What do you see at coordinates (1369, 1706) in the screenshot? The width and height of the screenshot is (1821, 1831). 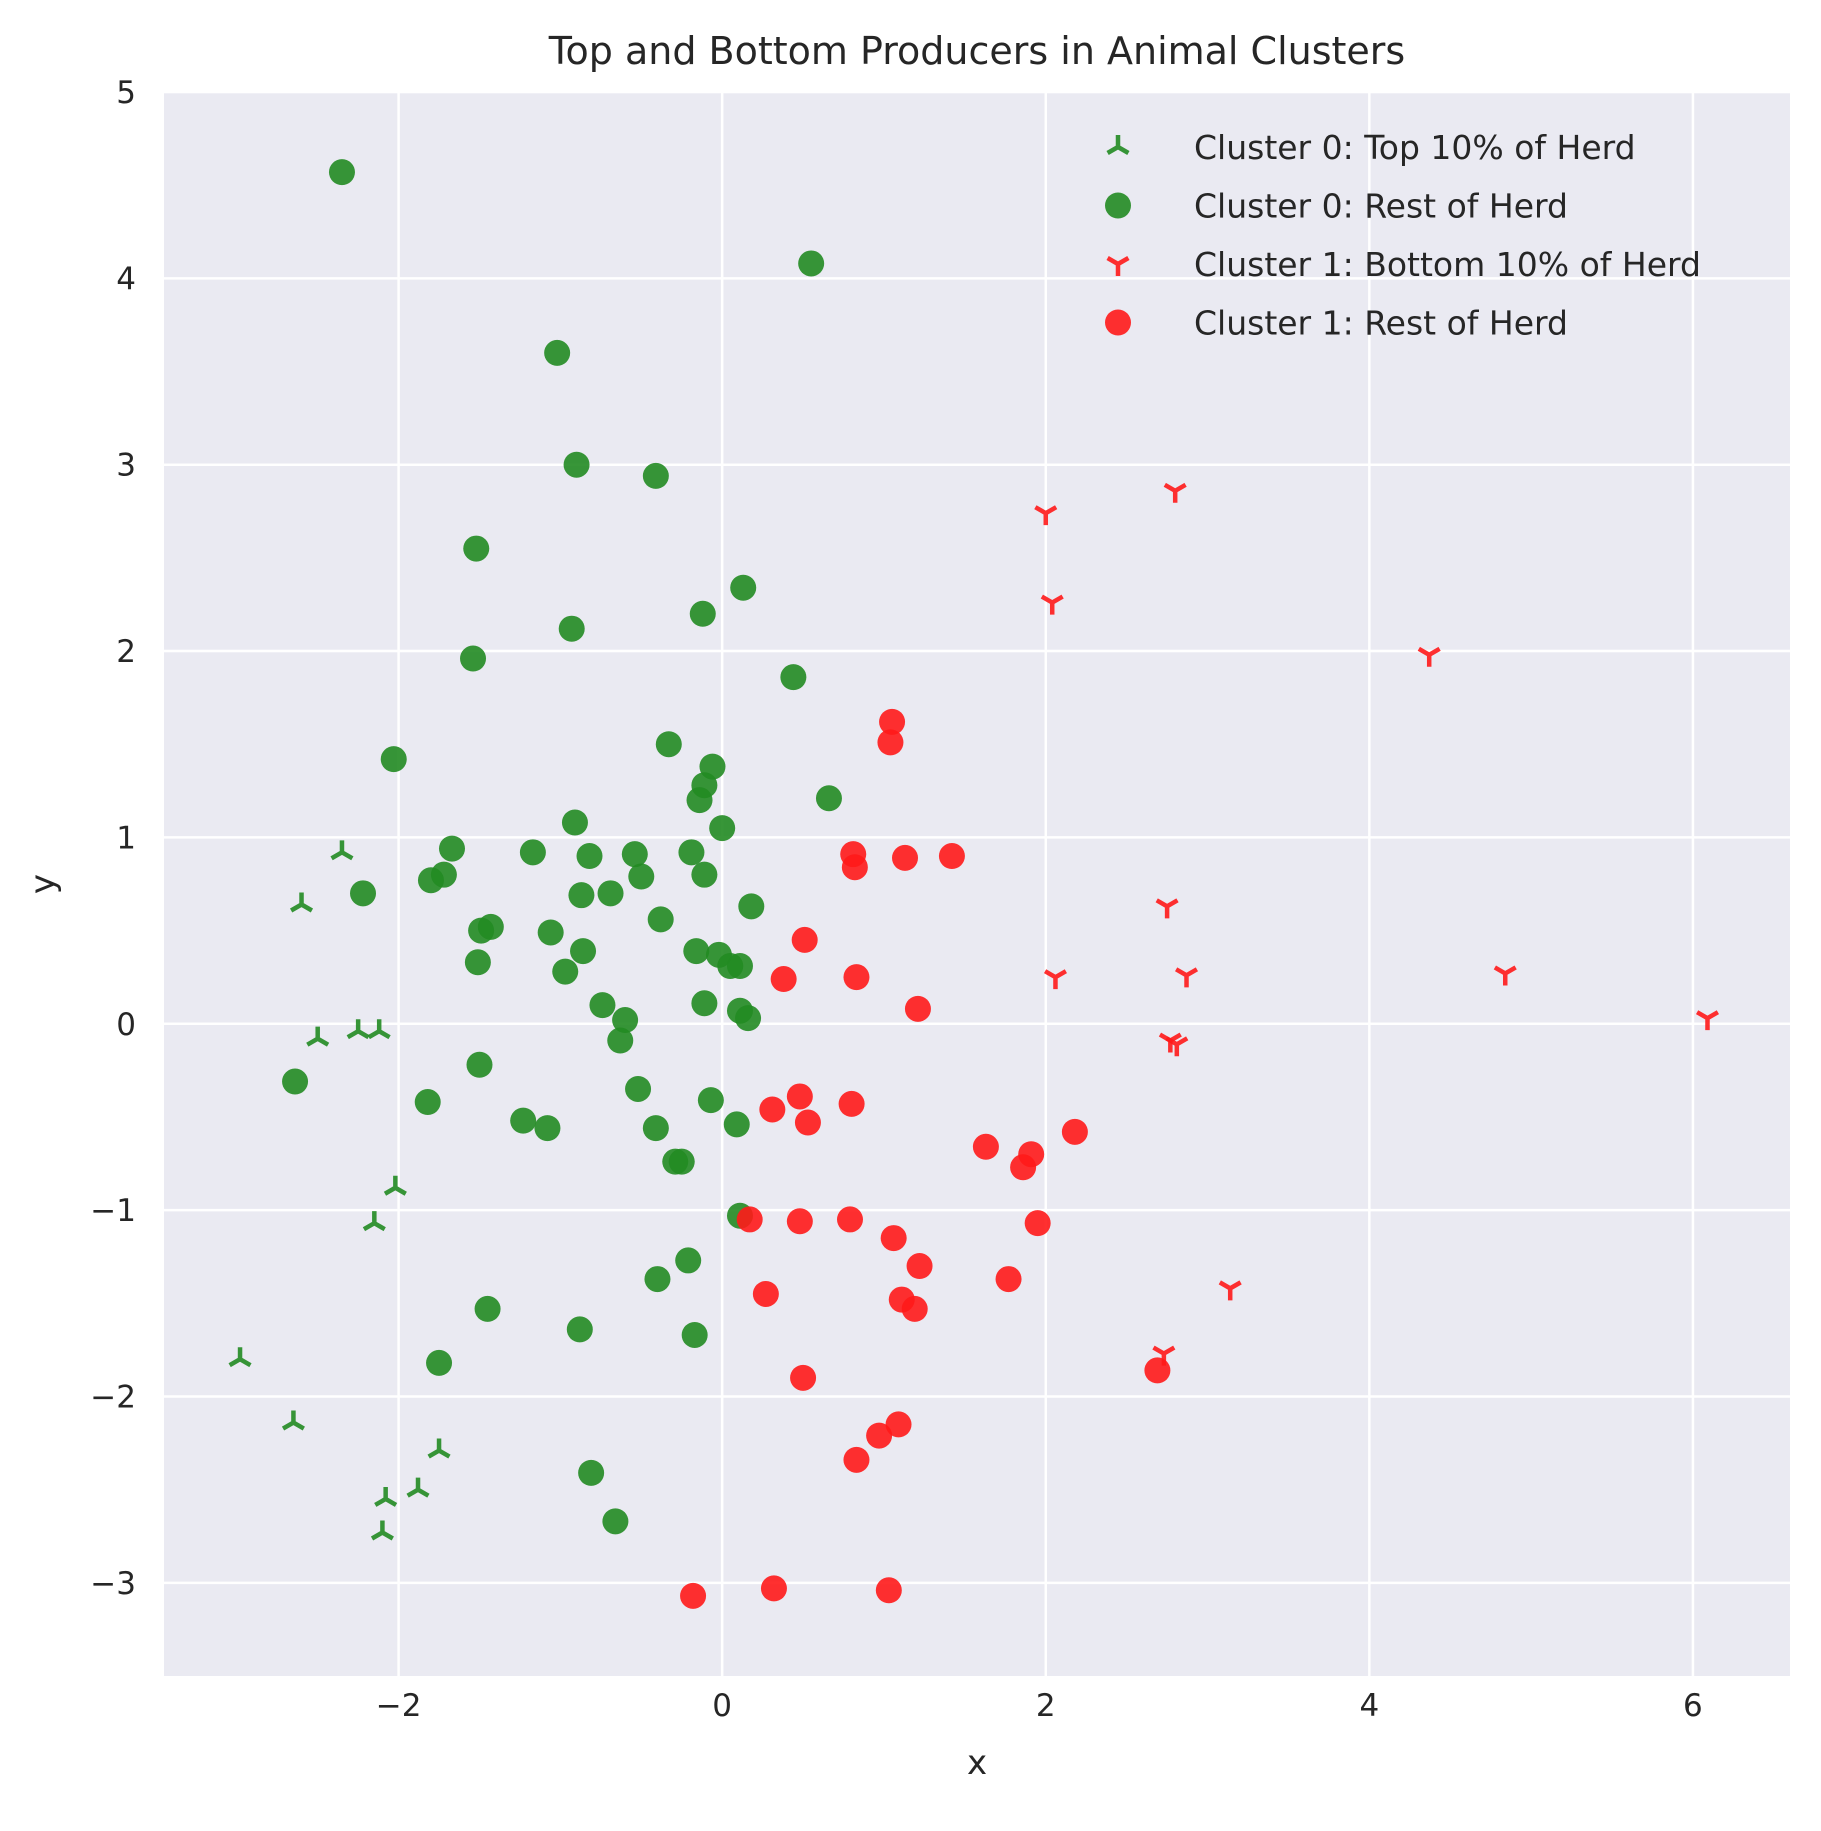 I see `x-tick-label: 4` at bounding box center [1369, 1706].